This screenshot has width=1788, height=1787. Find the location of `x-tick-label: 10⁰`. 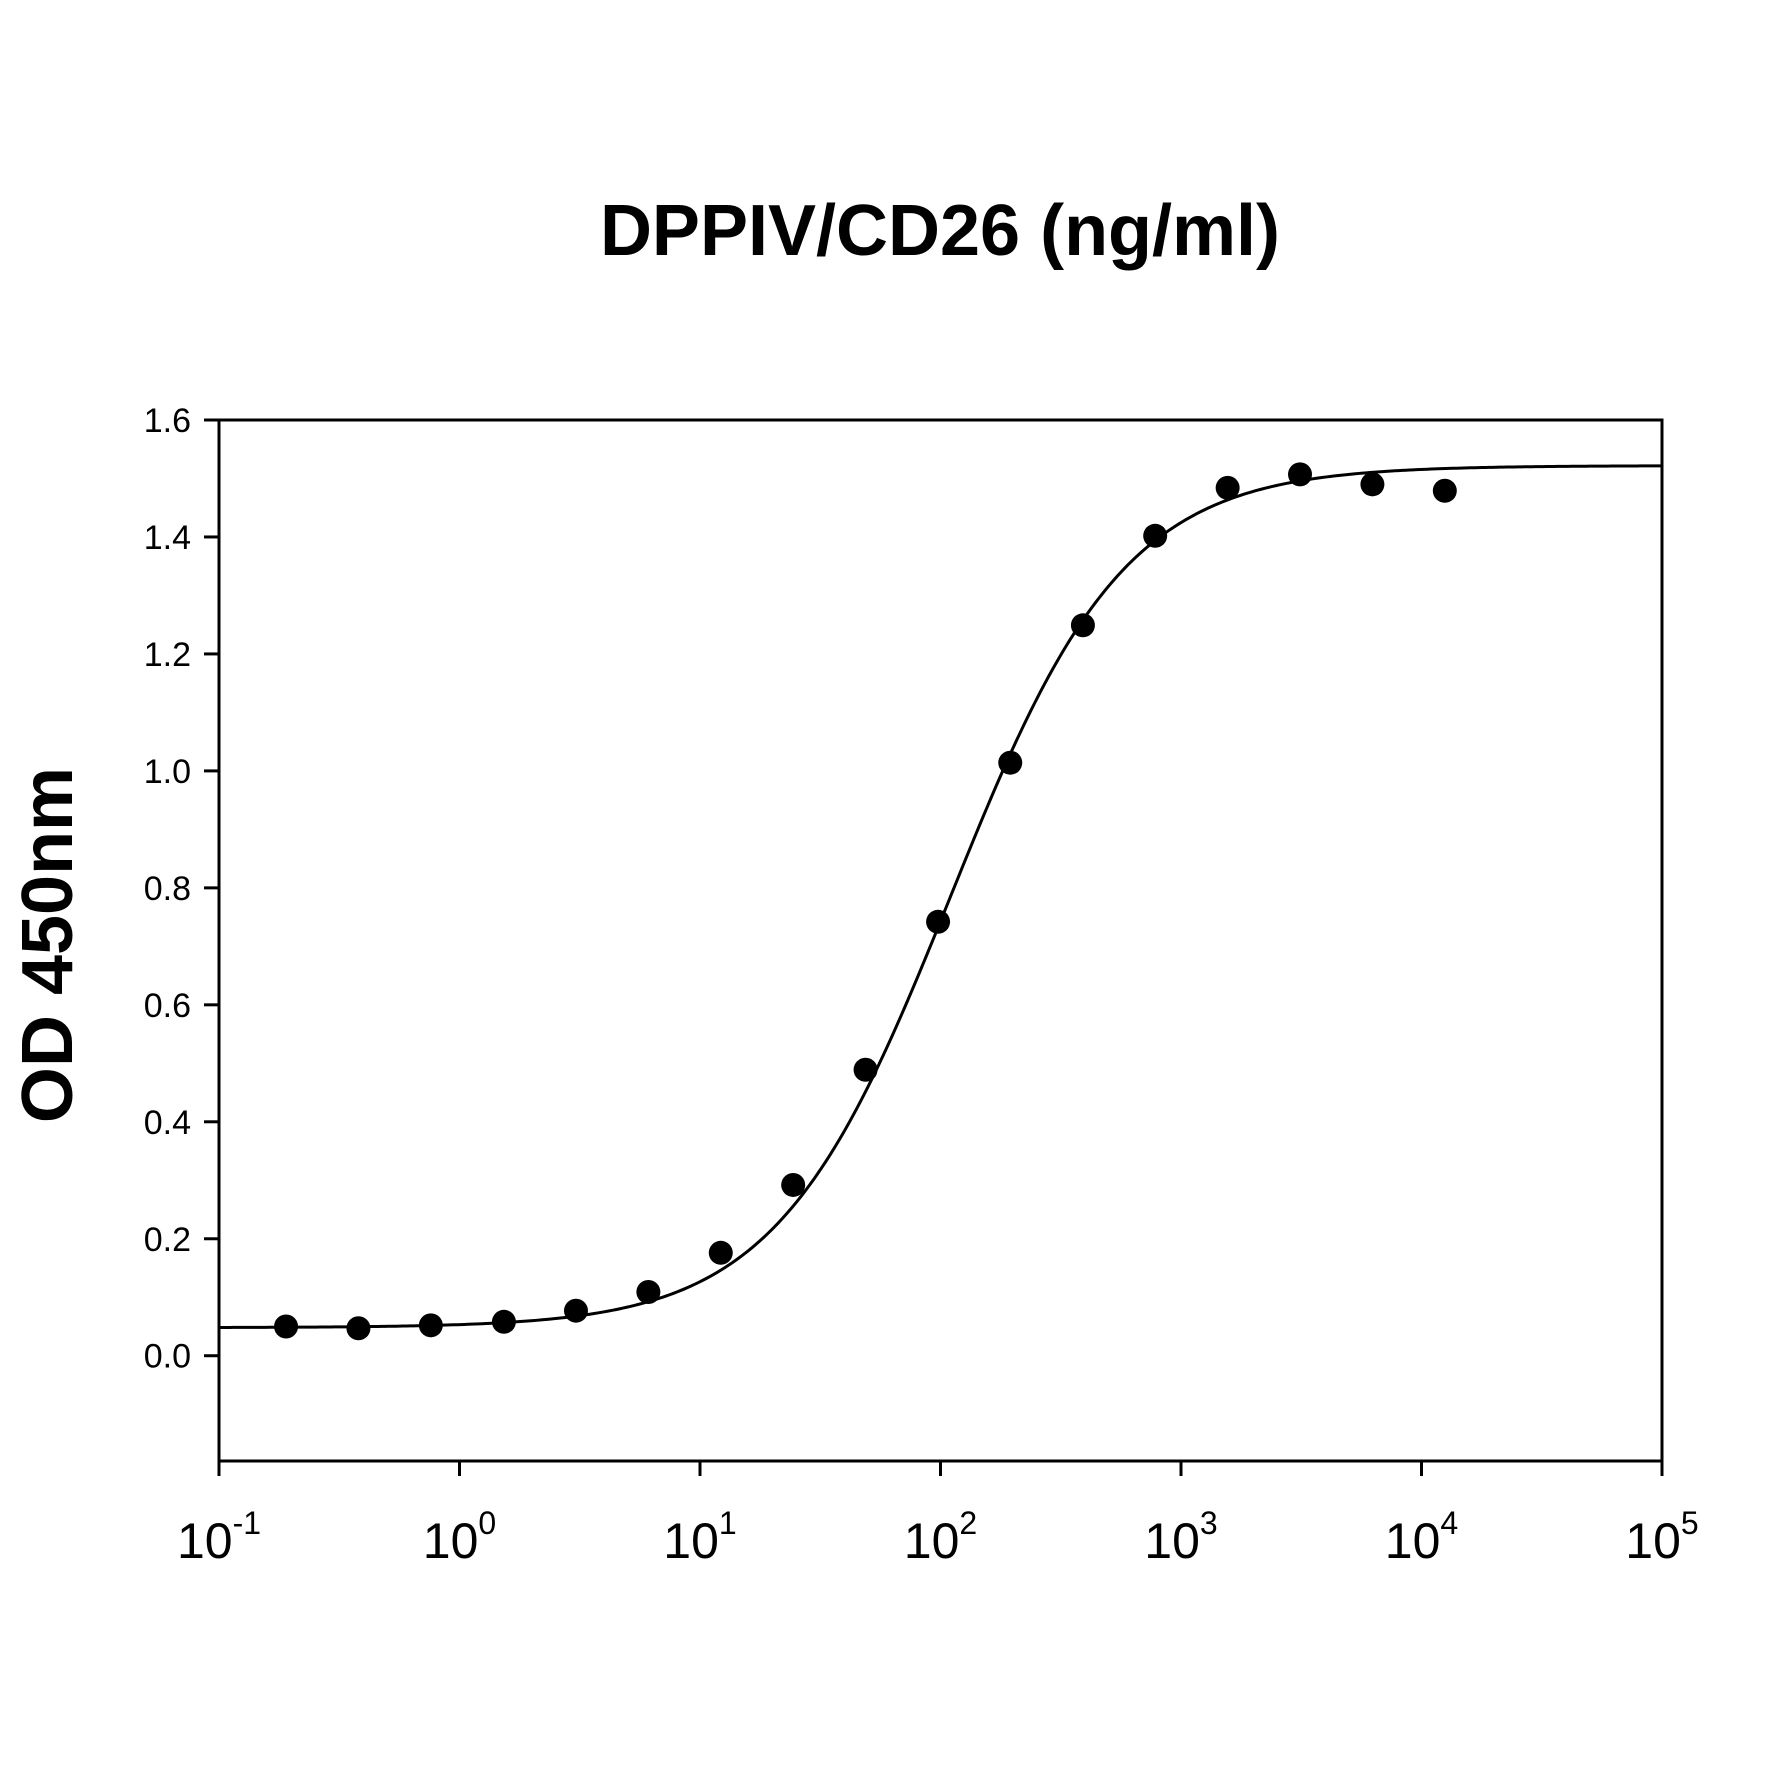

x-tick-label: 10⁰ is located at coordinates (459, 1537).